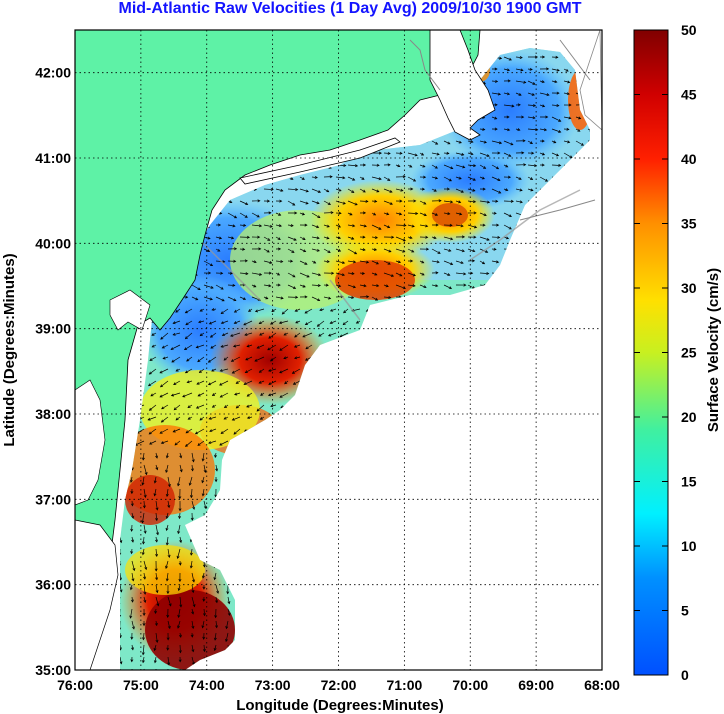 The height and width of the screenshot is (714, 724). I want to click on gulf-of-maine-islands, so click(502, 130).